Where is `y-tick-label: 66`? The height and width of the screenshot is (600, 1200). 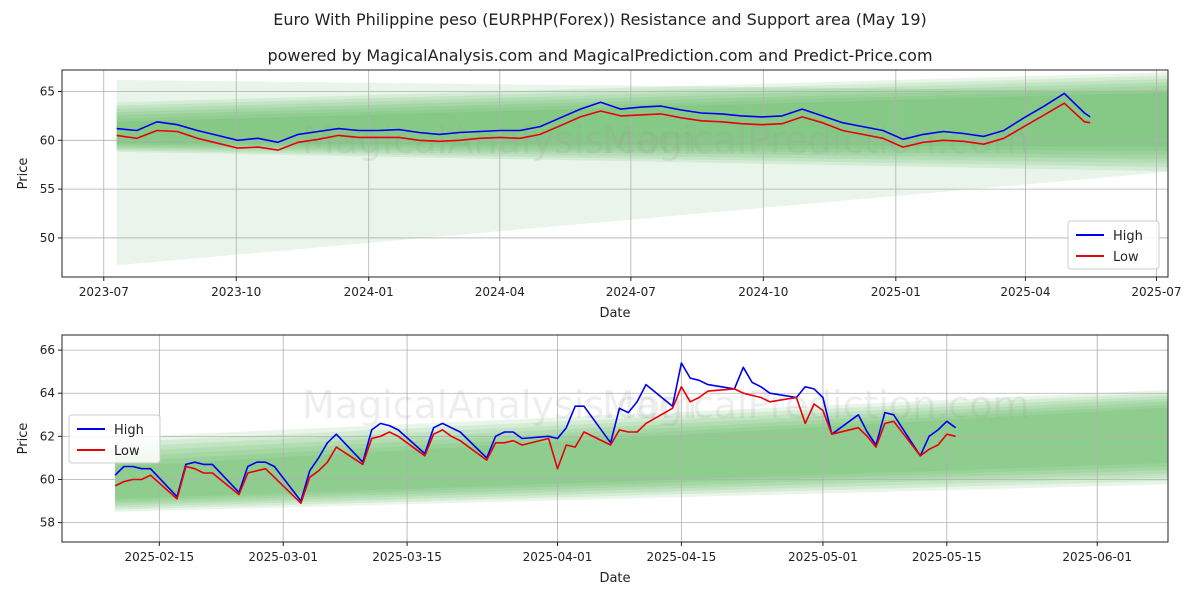 y-tick-label: 66 is located at coordinates (47, 350).